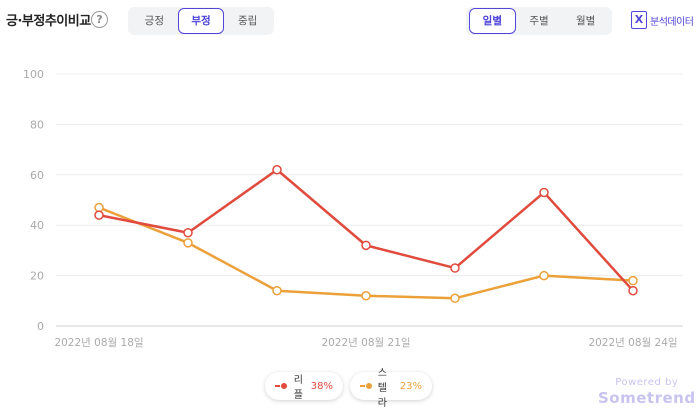  I want to click on brand-logo-text: Sometrend, so click(647, 398).